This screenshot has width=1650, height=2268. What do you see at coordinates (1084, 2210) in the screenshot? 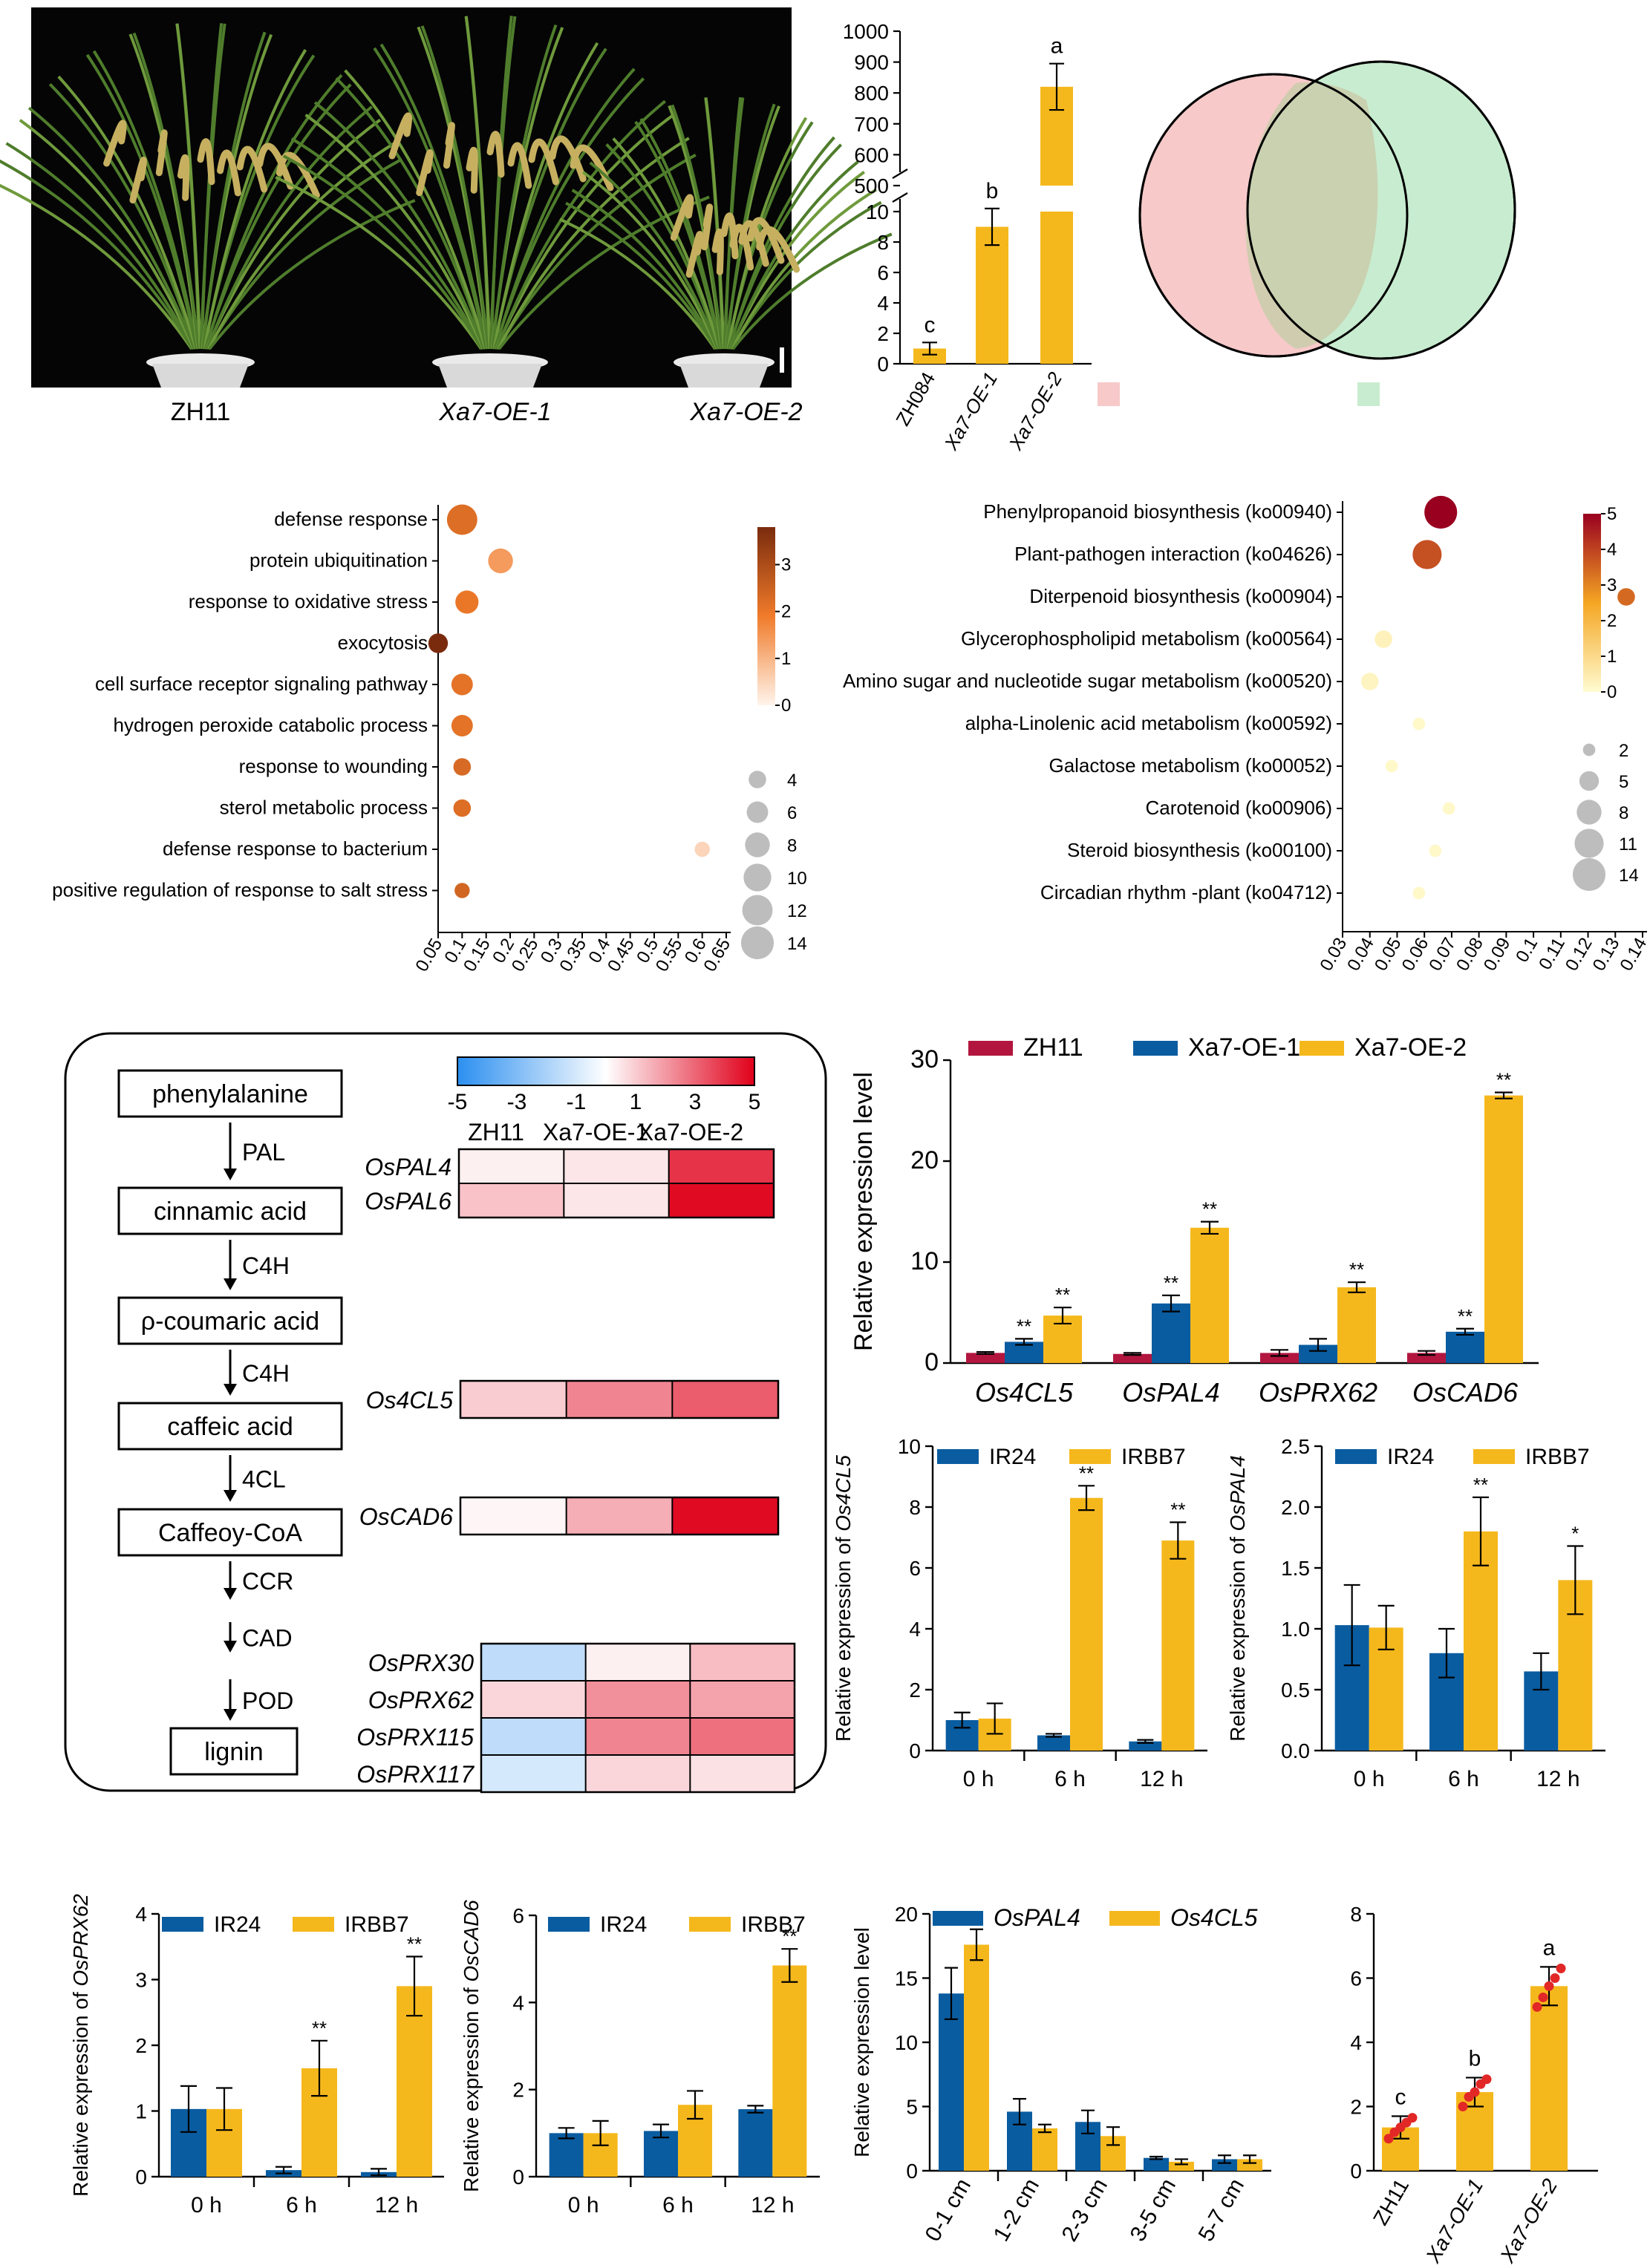
I see `x-tick-label: 2-3 cm` at bounding box center [1084, 2210].